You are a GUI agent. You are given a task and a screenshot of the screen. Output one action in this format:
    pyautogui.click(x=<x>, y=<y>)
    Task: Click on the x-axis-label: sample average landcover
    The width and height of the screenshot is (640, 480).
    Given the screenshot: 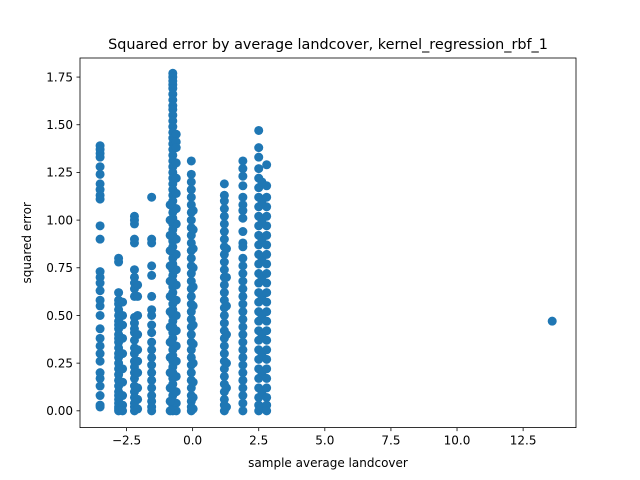 What is the action you would take?
    pyautogui.click(x=328, y=463)
    